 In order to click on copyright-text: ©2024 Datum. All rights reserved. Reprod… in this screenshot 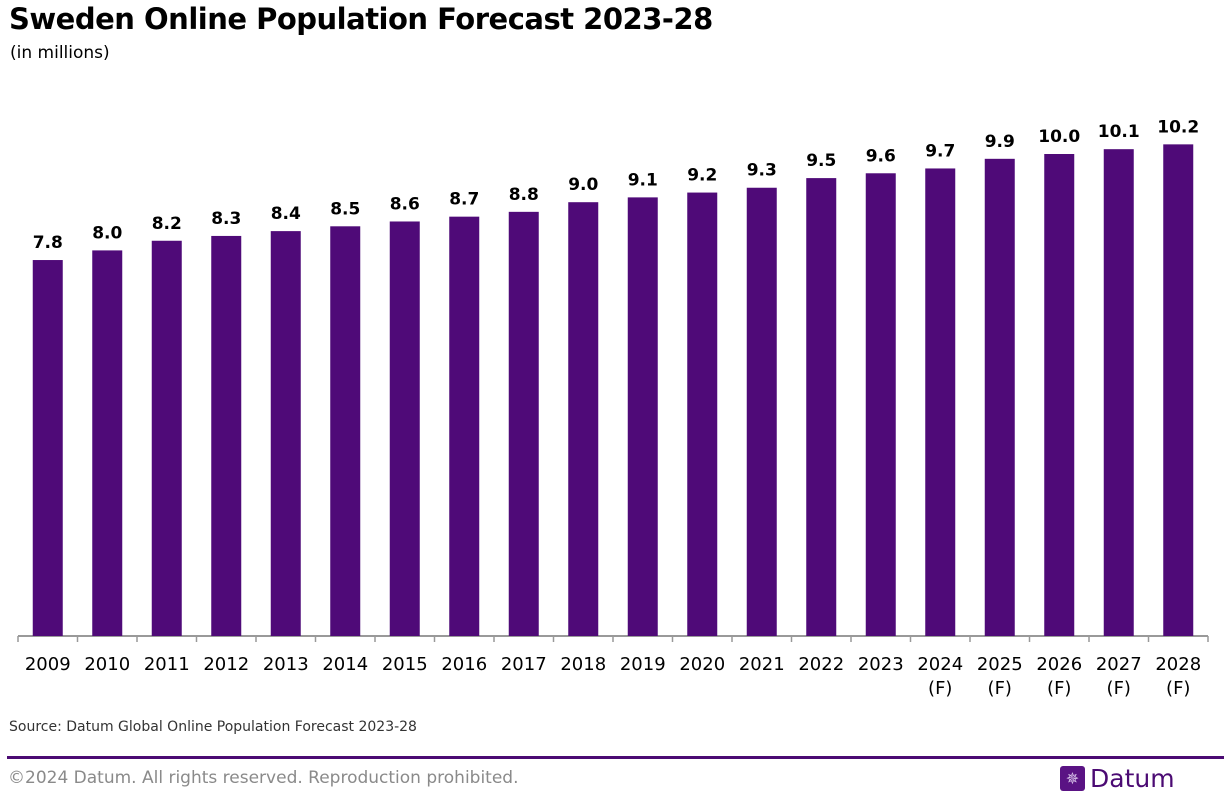, I will do `click(263, 778)`.